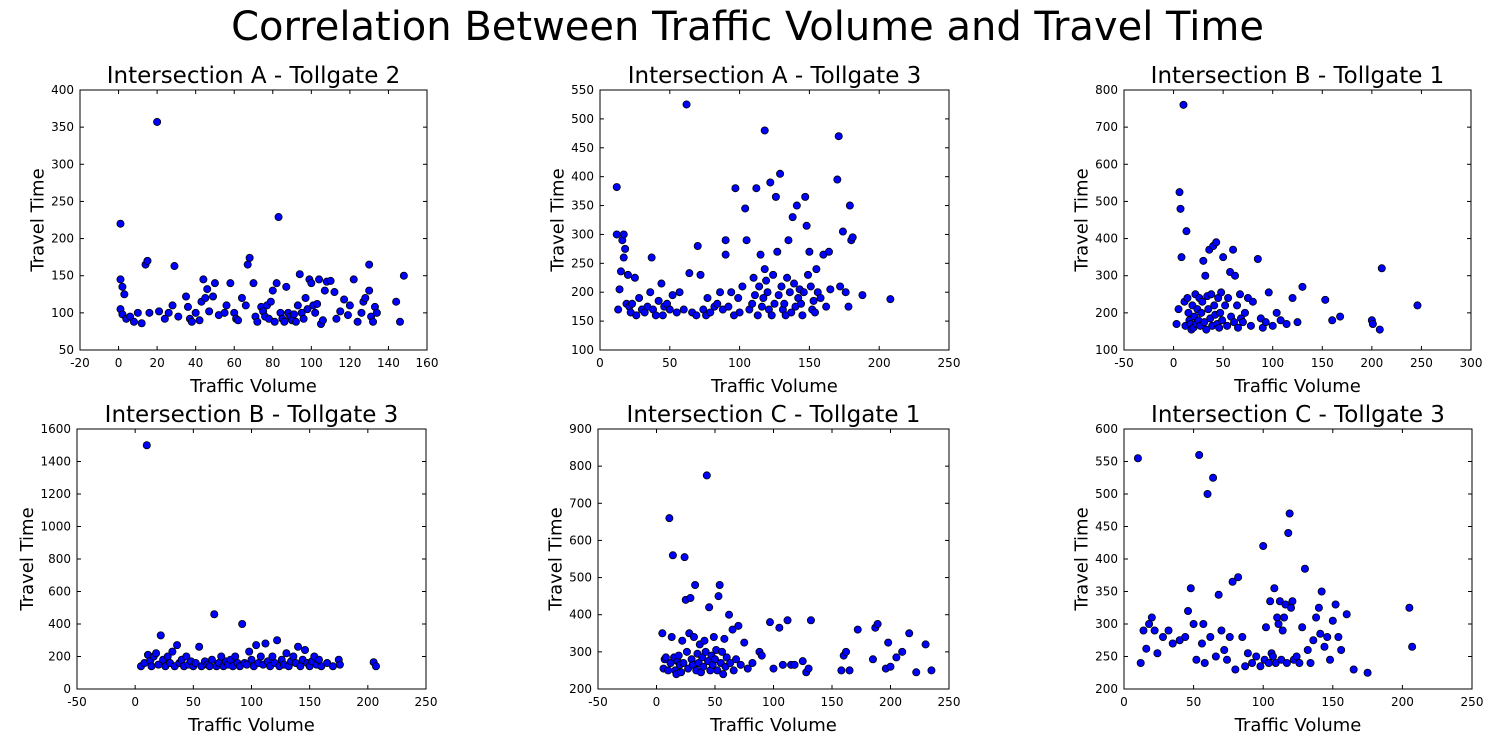 The height and width of the screenshot is (745, 1495). I want to click on x-tick-label: 150, so click(1322, 363).